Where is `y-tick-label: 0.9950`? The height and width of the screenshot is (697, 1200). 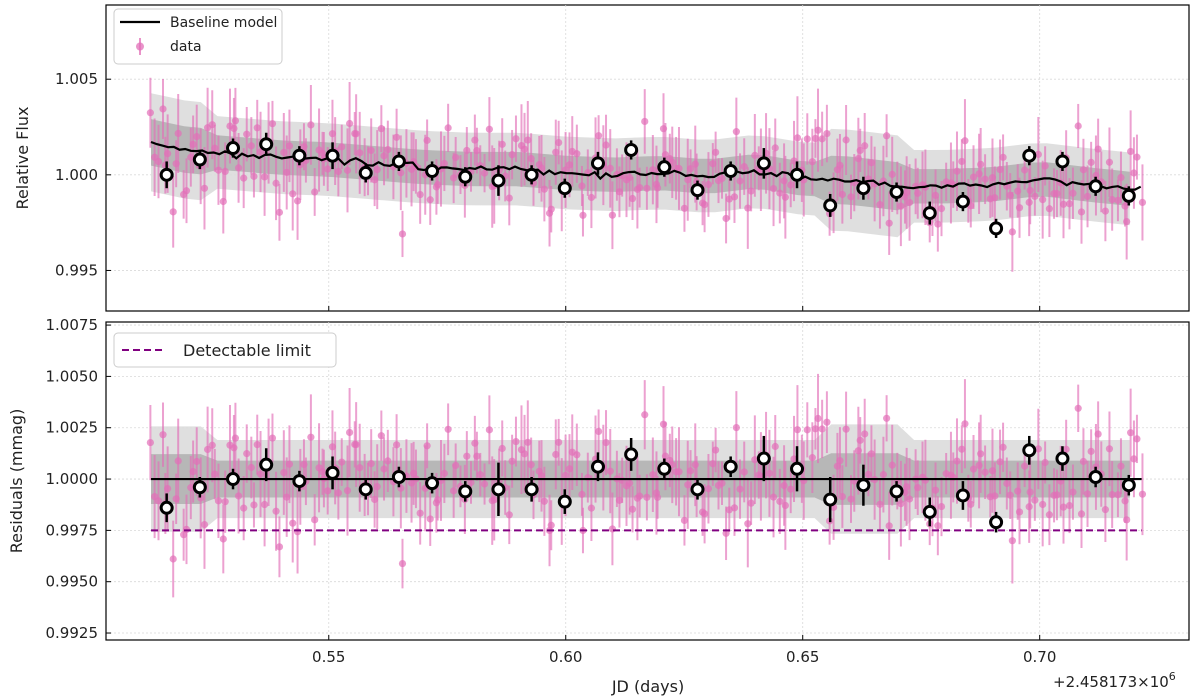 y-tick-label: 0.9950 is located at coordinates (72, 582).